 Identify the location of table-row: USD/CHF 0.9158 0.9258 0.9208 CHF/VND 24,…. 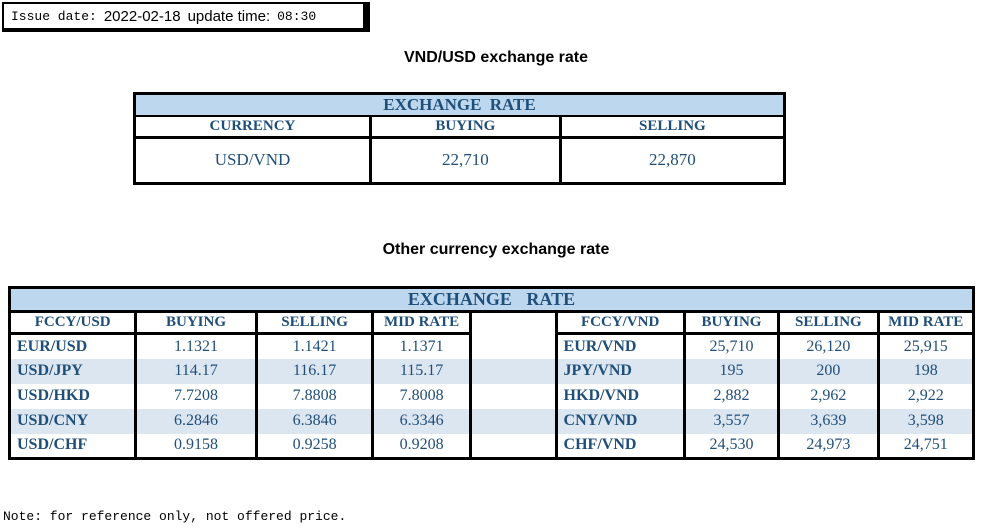
(492, 446).